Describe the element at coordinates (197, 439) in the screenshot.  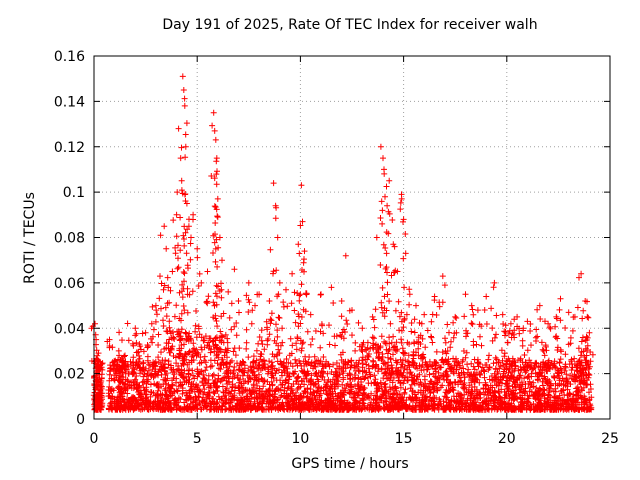
I see `x-tick-label-1: 5` at that location.